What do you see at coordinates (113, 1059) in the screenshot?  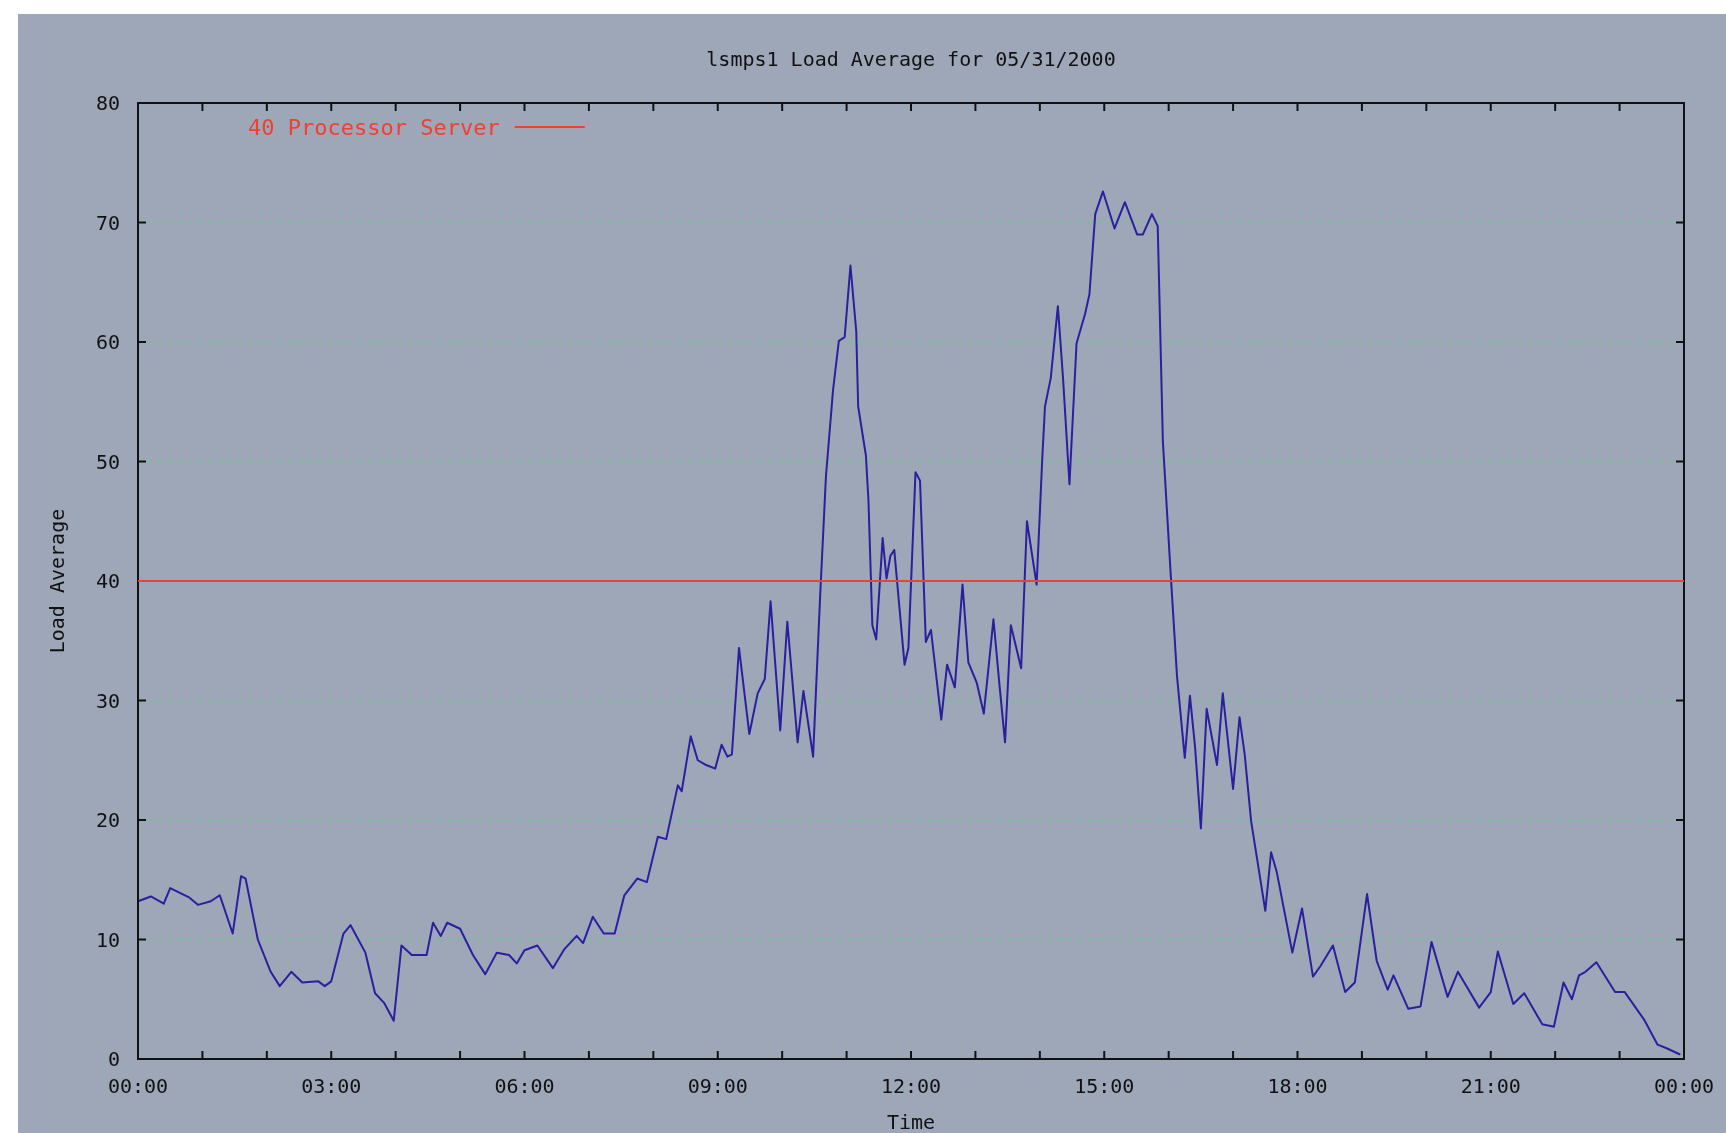 I see `y-tick-label: 0` at bounding box center [113, 1059].